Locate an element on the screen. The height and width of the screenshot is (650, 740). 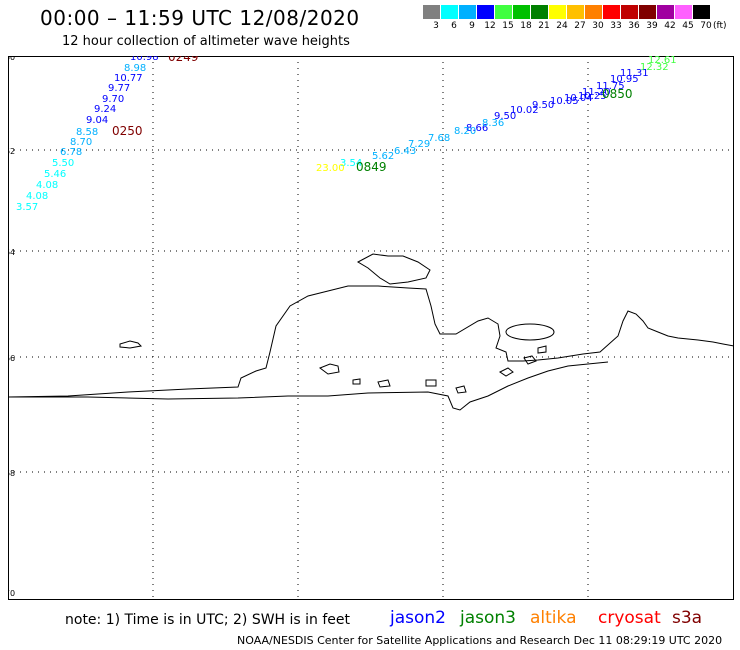
swh-value: 10.02 is located at coordinates (524, 110).